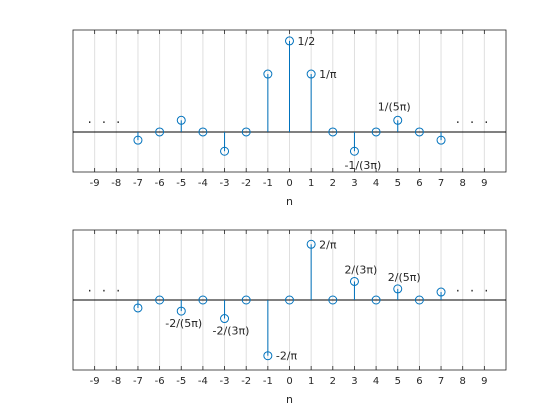  What do you see at coordinates (231, 331) in the screenshot?
I see `value-annotation: -2/(3π)` at bounding box center [231, 331].